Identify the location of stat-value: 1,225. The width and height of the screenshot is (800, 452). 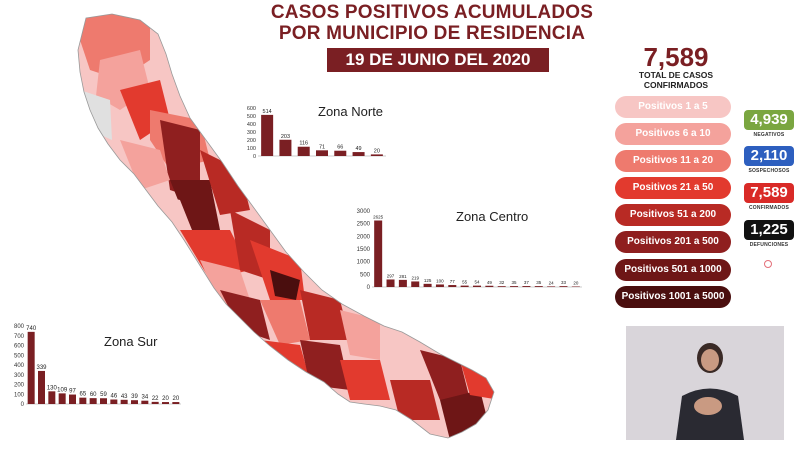
(769, 230).